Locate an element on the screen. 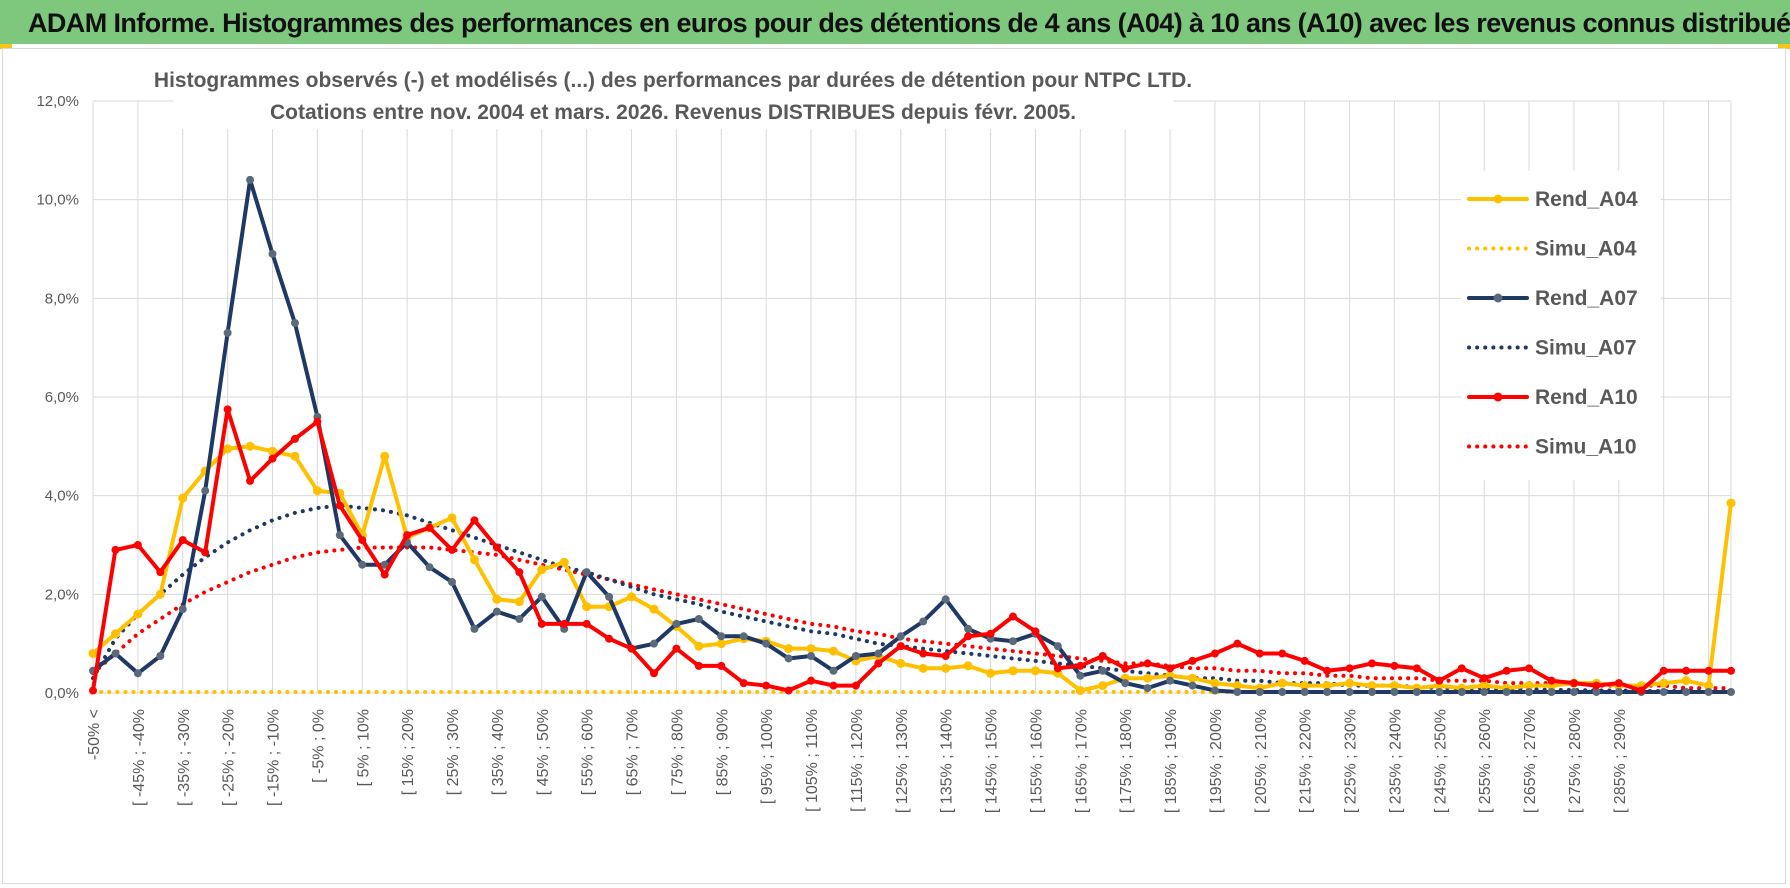  legend-item: Simu_A10 is located at coordinates (1552, 447).